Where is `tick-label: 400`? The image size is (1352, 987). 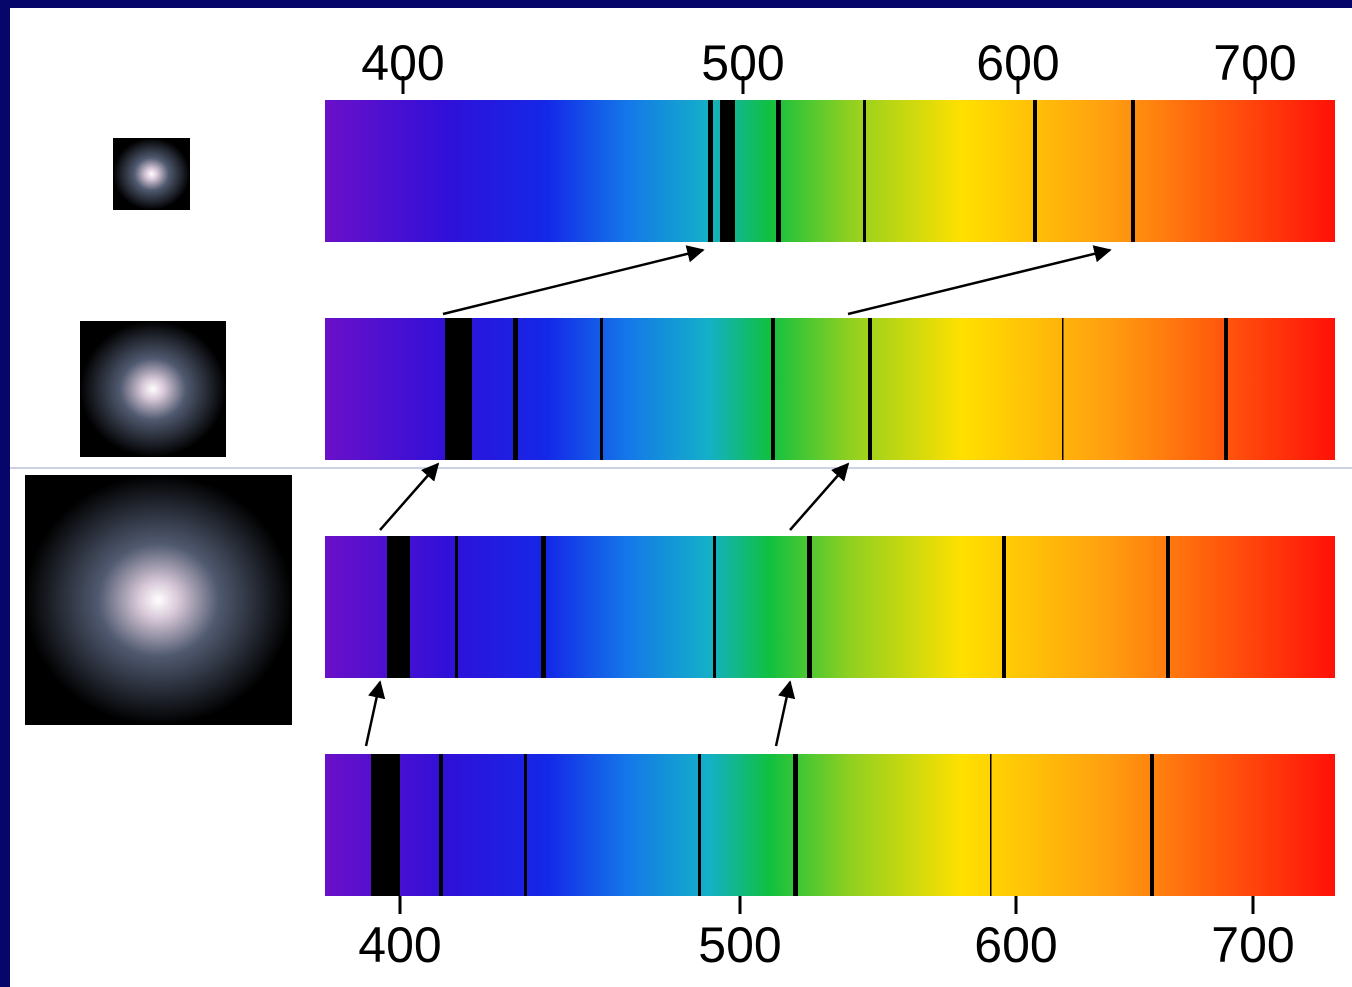
tick-label: 400 is located at coordinates (399, 945).